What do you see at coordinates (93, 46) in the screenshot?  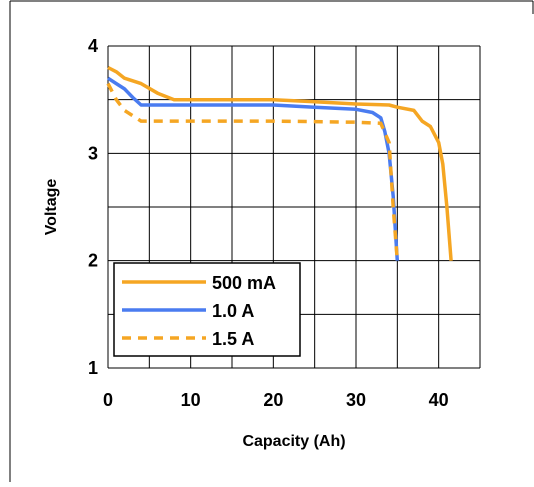 I see `y-tick-label: 4` at bounding box center [93, 46].